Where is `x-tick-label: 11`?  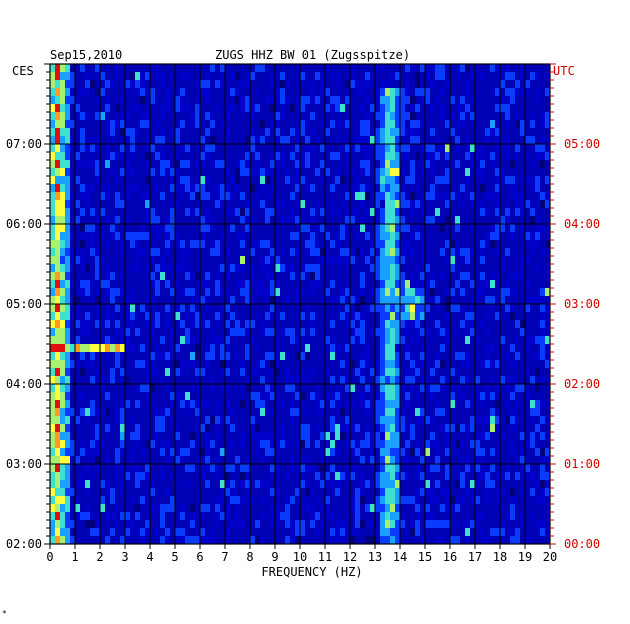
x-tick-label: 11 is located at coordinates (325, 557).